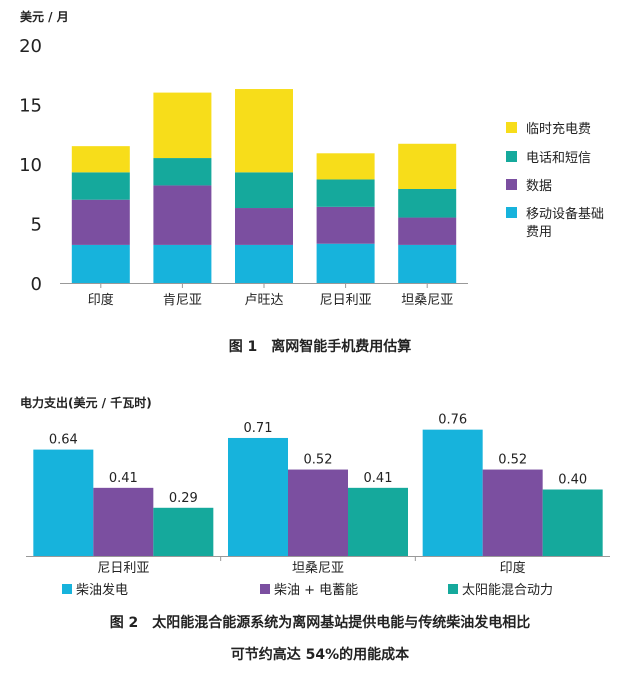  I want to click on chart1-legend-label: 费用, so click(539, 232).